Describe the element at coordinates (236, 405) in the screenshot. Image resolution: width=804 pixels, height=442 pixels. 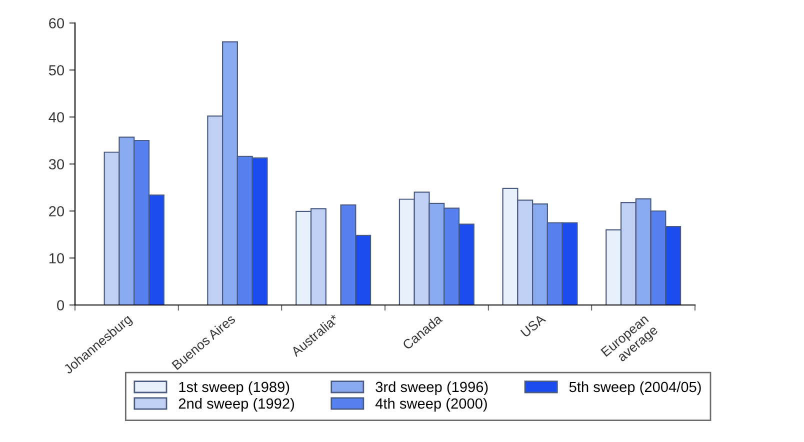
I see `legend-label: 2nd sweep (1992)` at that location.